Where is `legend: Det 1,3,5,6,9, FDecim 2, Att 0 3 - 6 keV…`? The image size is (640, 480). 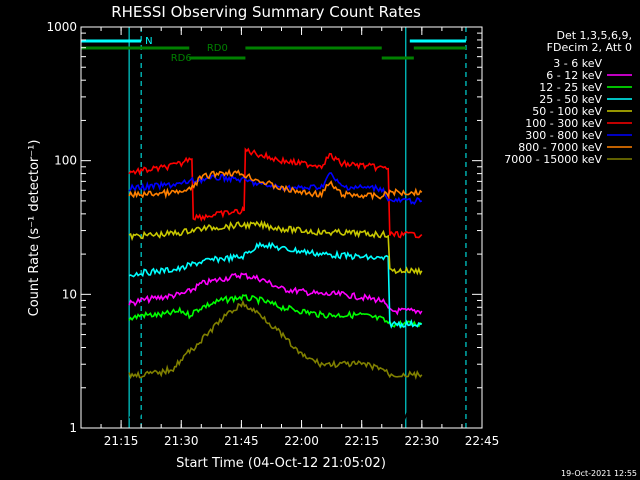
legend: Det 1,3,5,6,9, FDecim 2, Att 0 3 - 6 keV… is located at coordinates (568, 97).